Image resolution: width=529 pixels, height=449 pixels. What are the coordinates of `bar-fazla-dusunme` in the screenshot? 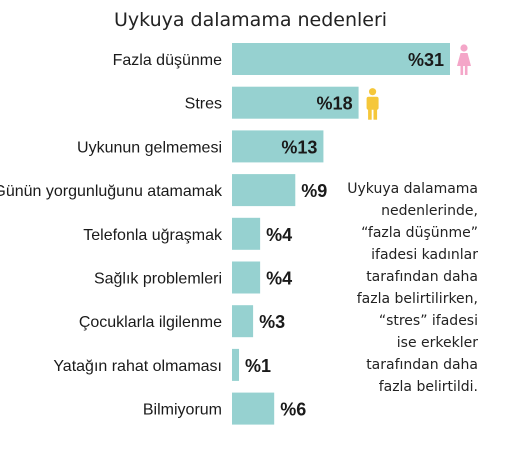 It's located at (341, 59).